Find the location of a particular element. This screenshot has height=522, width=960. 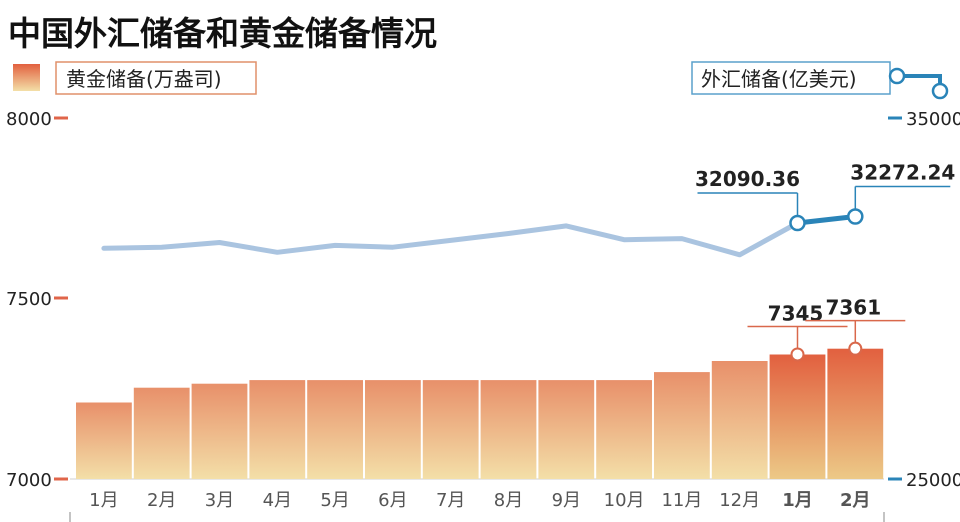

x-tick-label-10: 11月 is located at coordinates (681, 500).